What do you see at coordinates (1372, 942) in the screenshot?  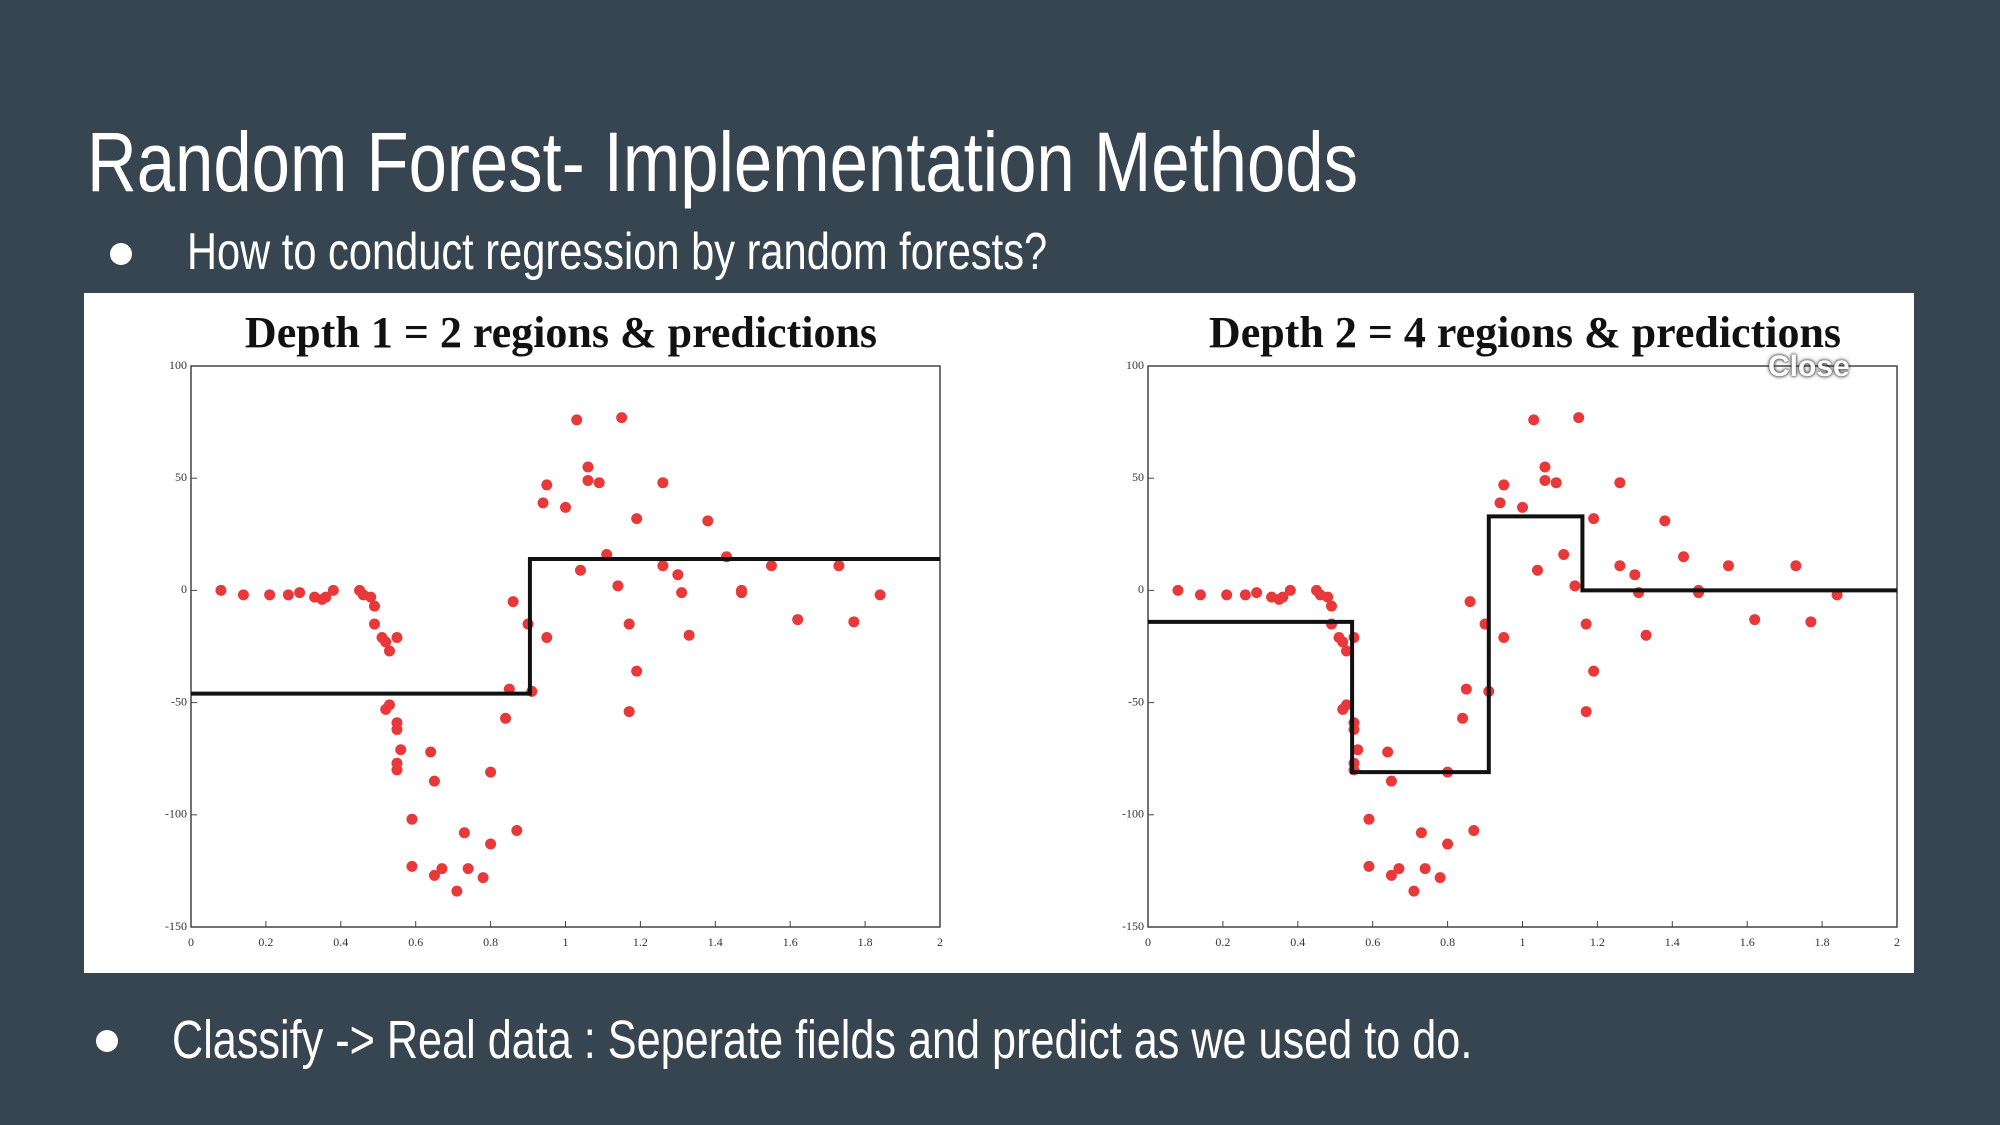 I see `x-tick-label: 0.6` at bounding box center [1372, 942].